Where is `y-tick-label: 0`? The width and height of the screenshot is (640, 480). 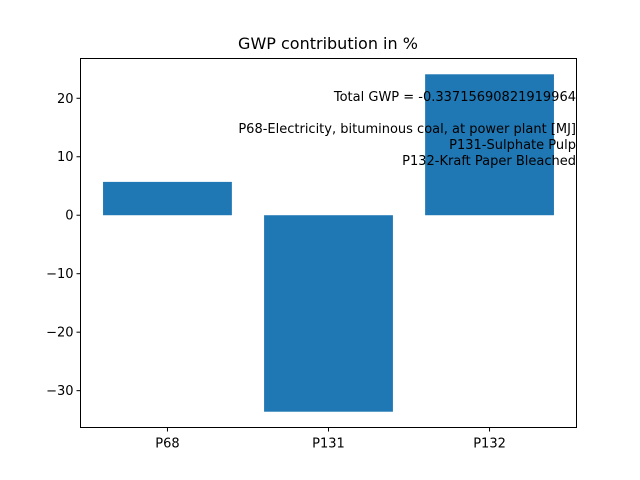
y-tick-label: 0 is located at coordinates (69, 216).